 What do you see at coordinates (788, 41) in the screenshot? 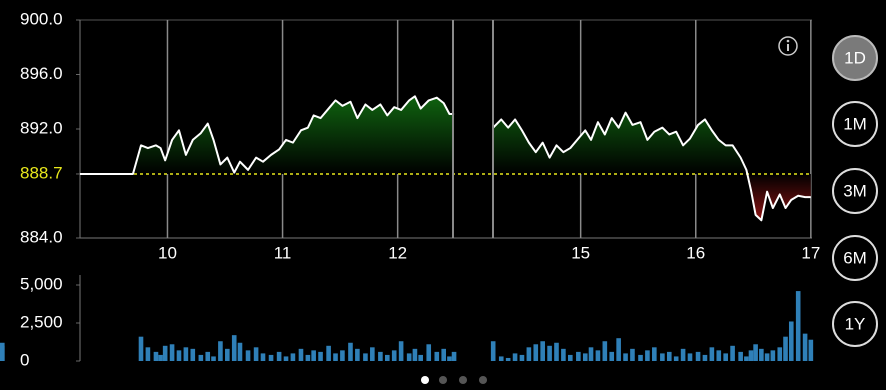
I see `info-icon-dot` at bounding box center [788, 41].